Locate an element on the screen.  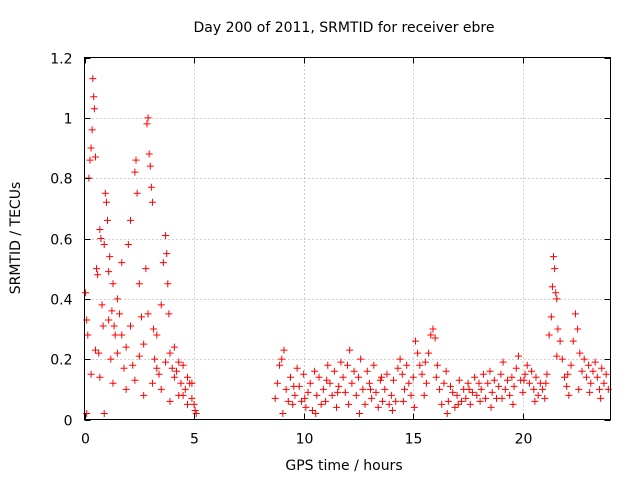
x-tick-label: 10 is located at coordinates (305, 440).